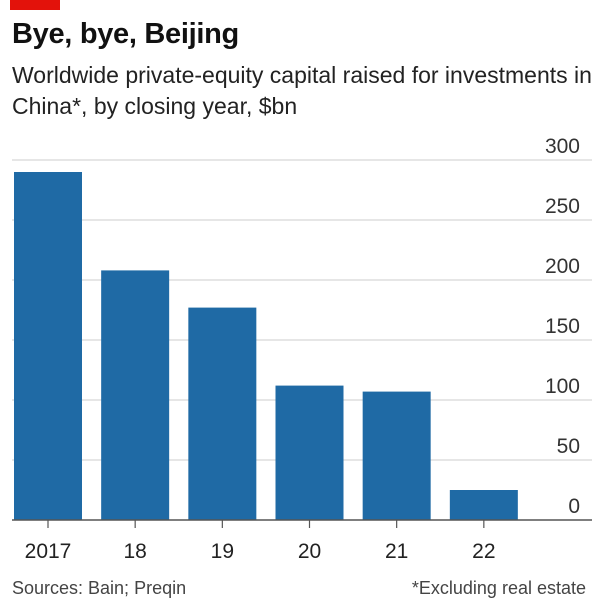 This screenshot has height=613, width=600. I want to click on source-note: Sources: Bain; Preqin, so click(99, 588).